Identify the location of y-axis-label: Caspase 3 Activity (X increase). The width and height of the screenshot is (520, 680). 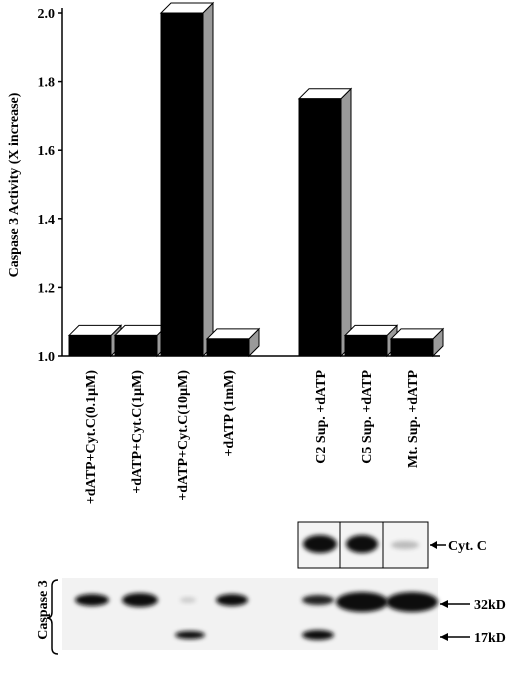
(14, 184).